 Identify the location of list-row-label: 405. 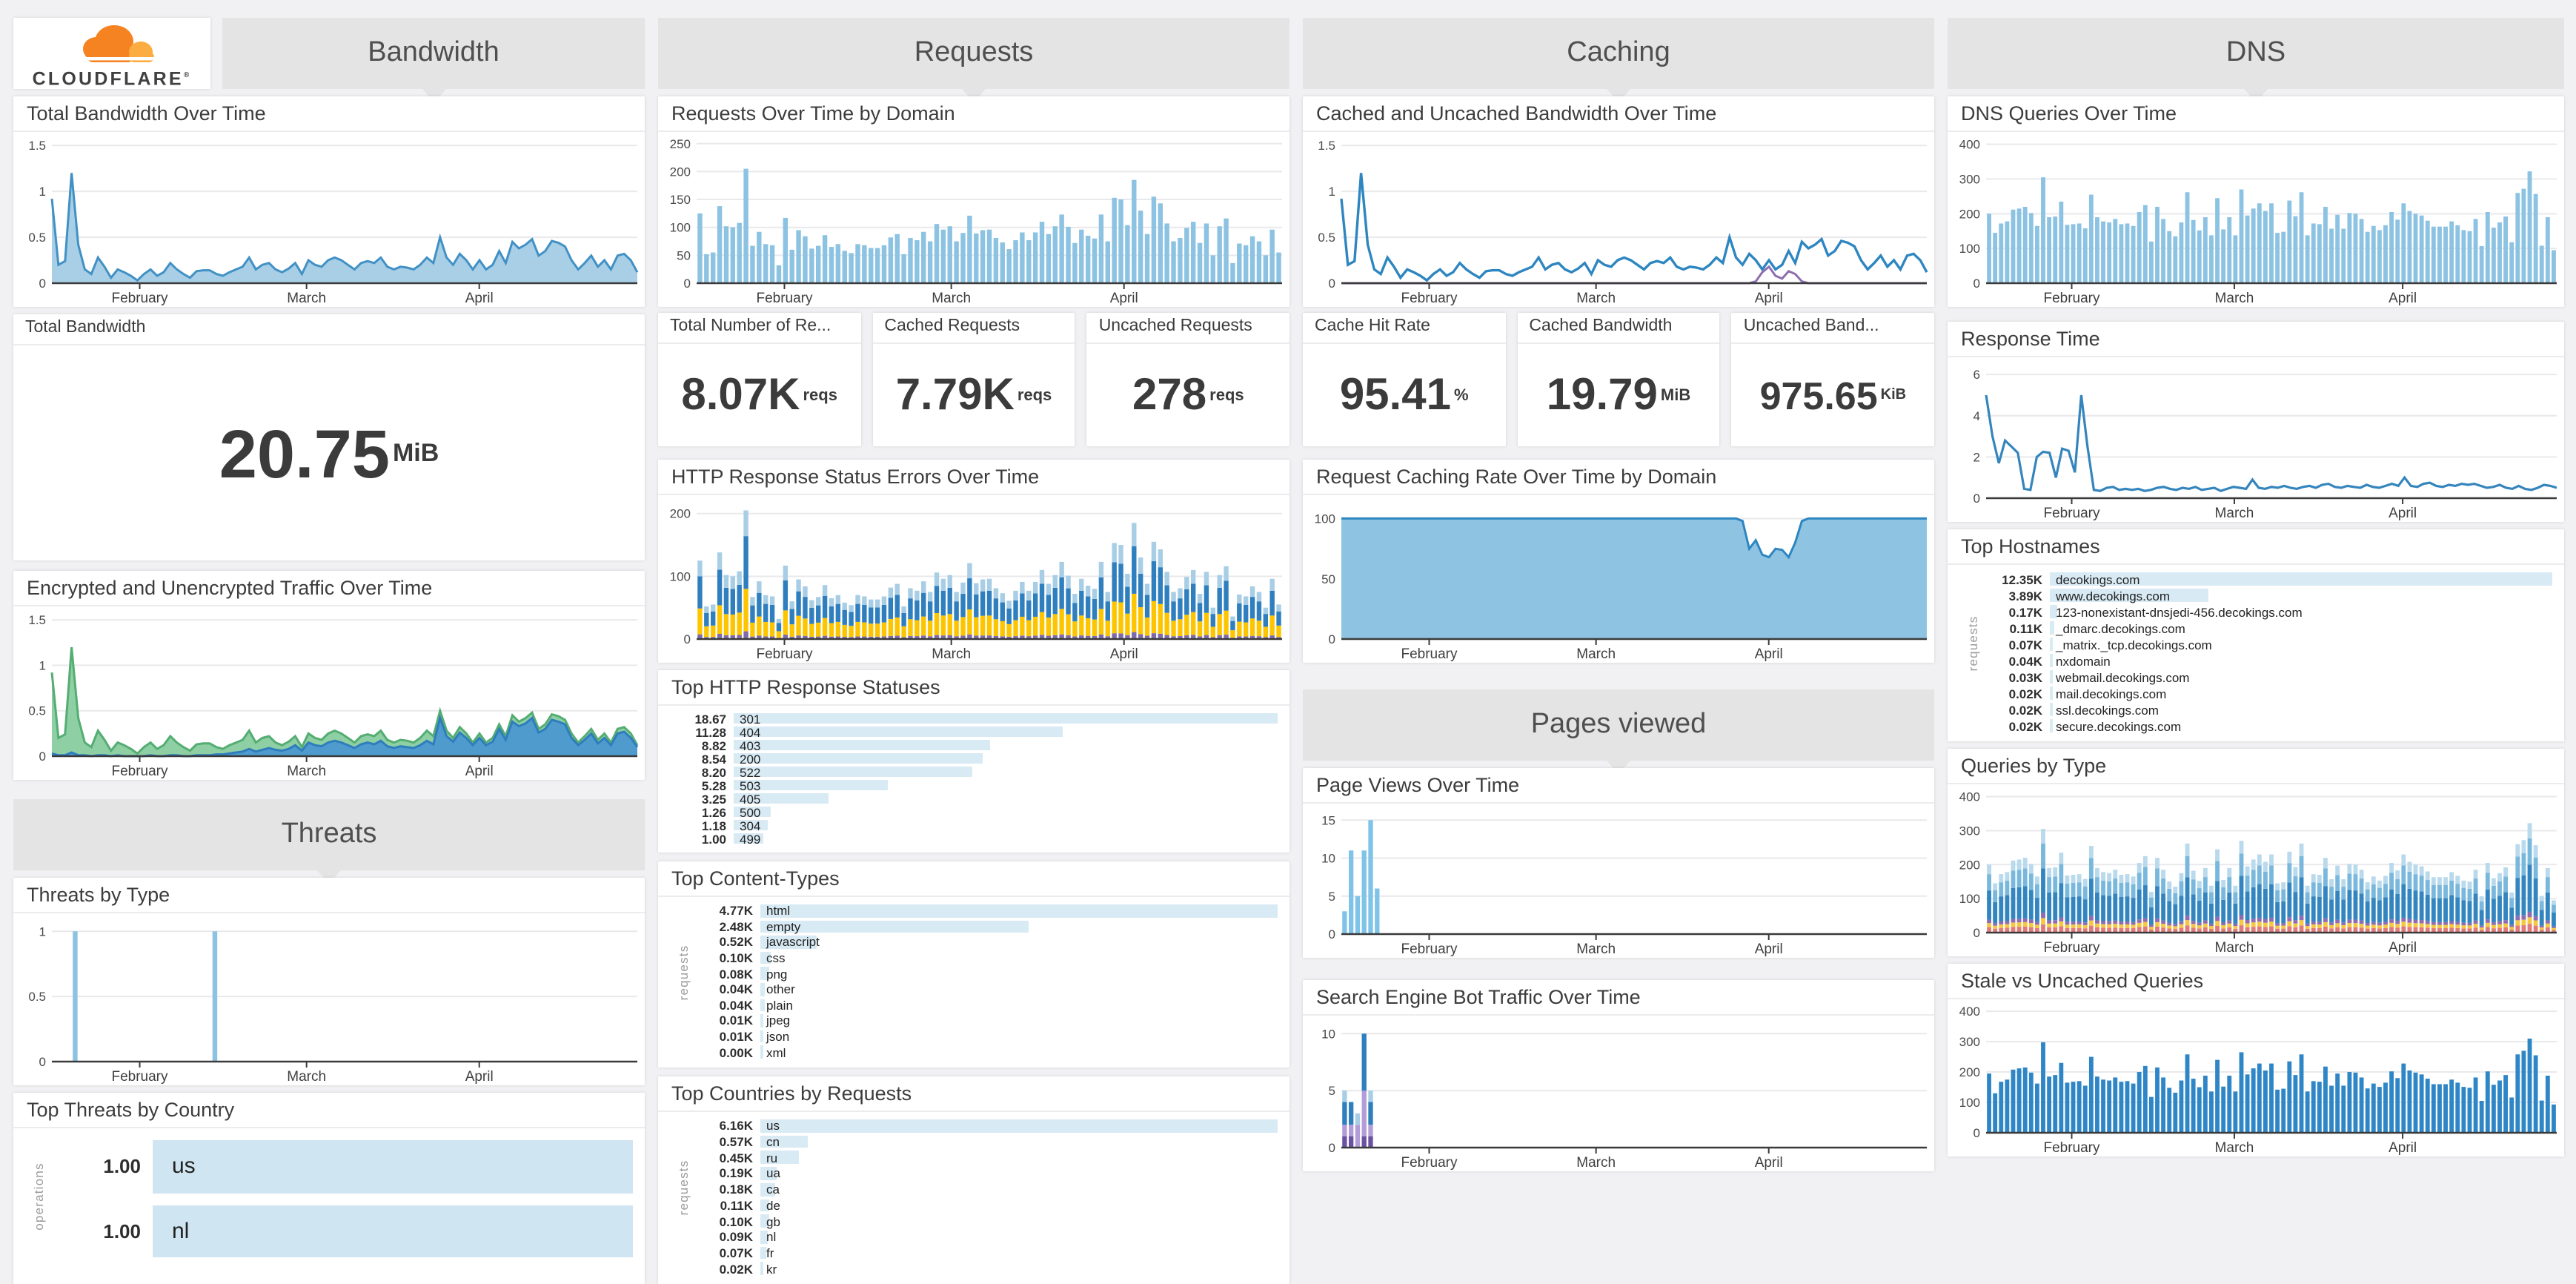
(750, 798).